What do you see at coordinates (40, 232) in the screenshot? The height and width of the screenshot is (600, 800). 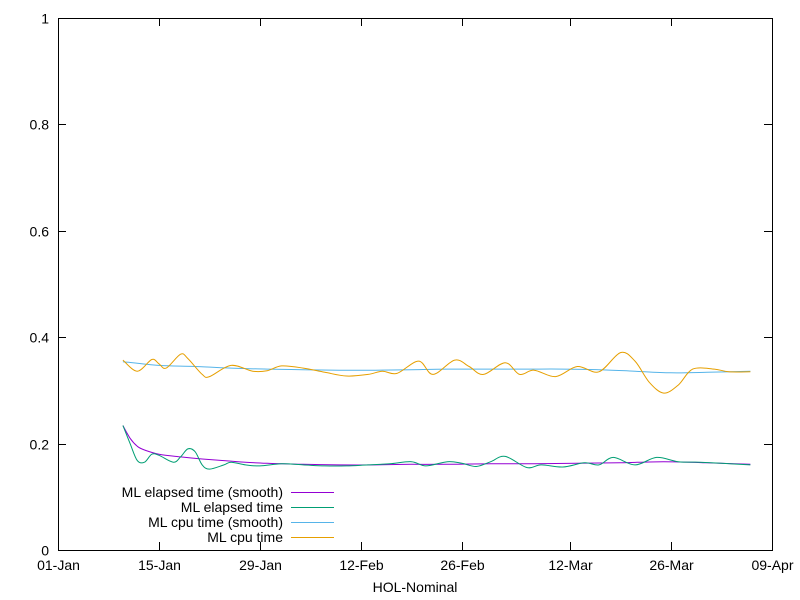 I see `y-tick-label: 0.6` at bounding box center [40, 232].